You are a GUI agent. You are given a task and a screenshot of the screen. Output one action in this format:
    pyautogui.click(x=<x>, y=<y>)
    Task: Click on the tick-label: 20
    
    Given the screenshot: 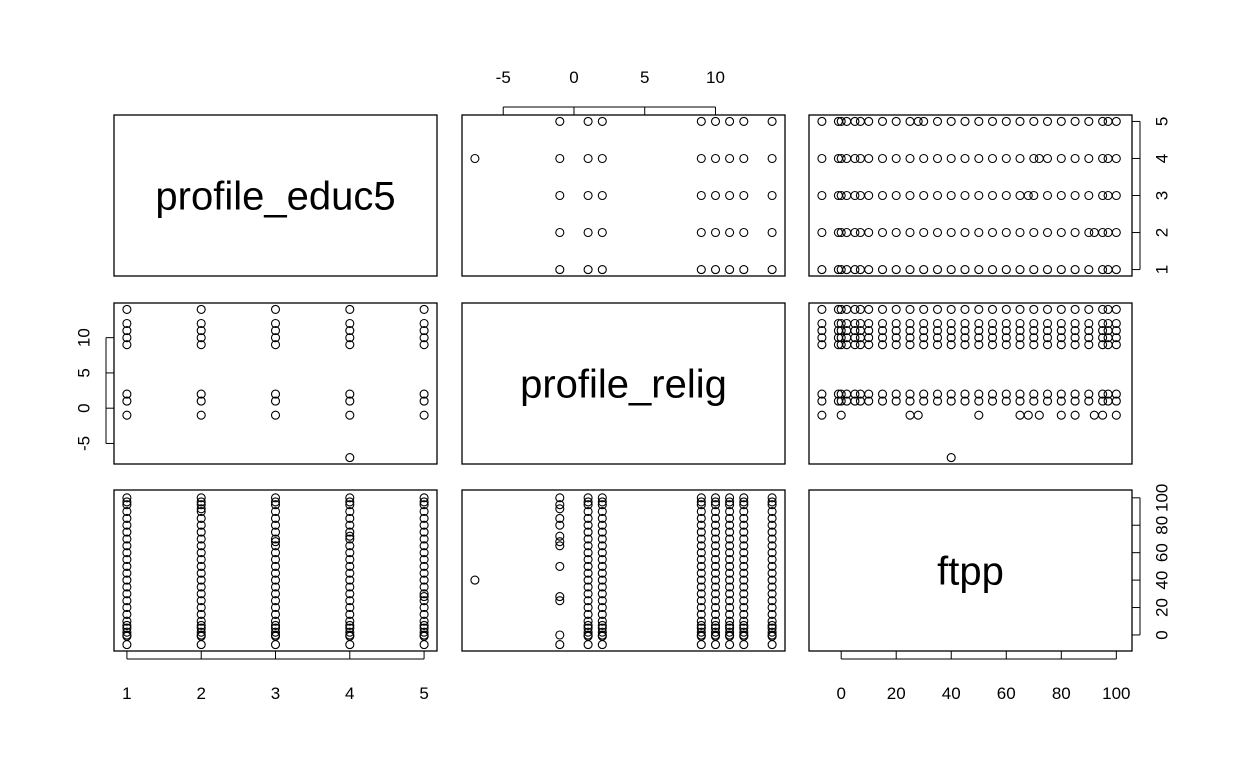 What is the action you would take?
    pyautogui.click(x=896, y=693)
    